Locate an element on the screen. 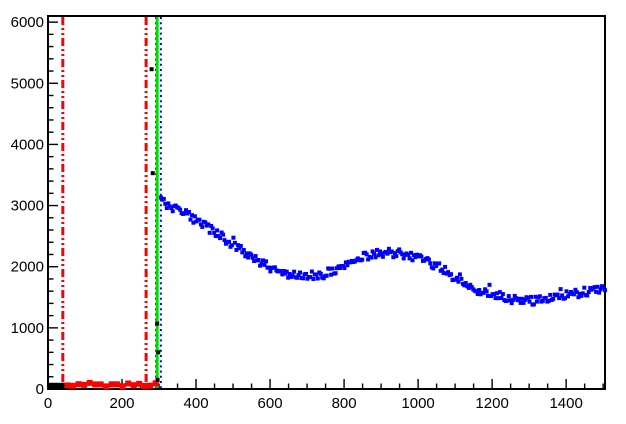  x-tick-label: 400 is located at coordinates (196, 403).